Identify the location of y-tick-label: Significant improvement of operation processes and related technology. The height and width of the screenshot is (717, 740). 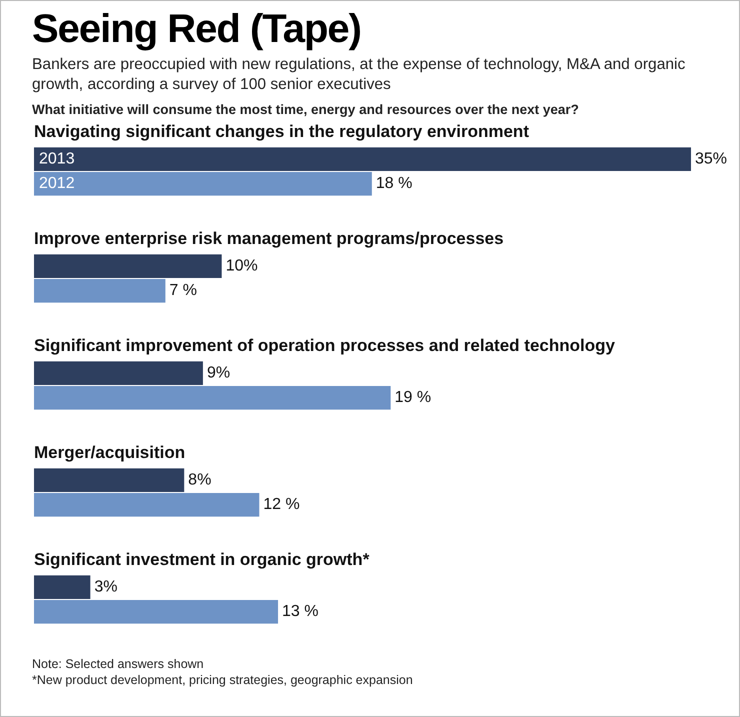
(325, 346).